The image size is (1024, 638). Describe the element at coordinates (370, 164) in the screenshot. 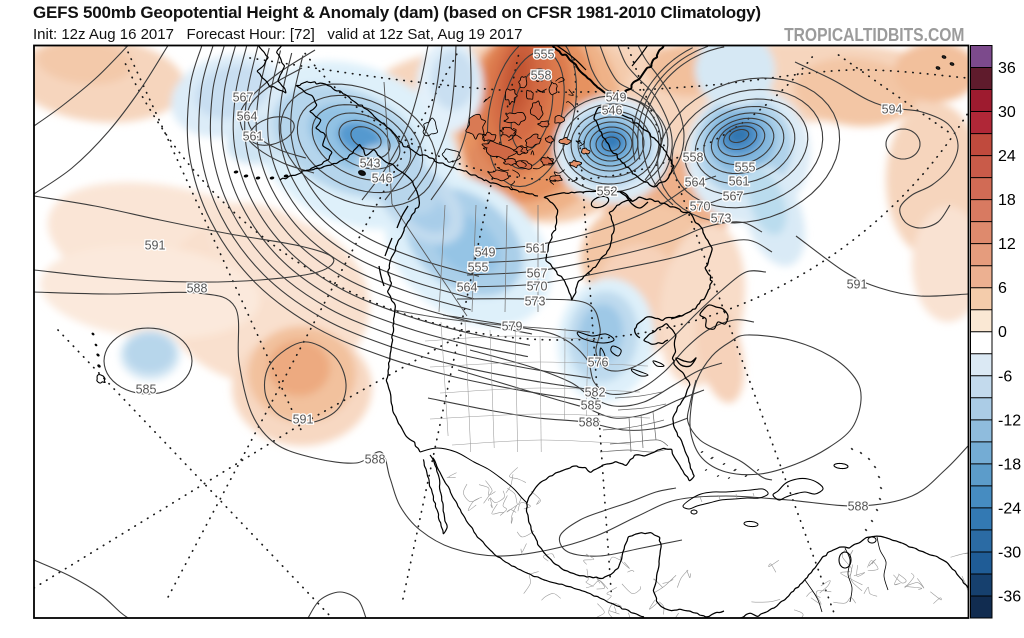

I see `svg-text: 543` at that location.